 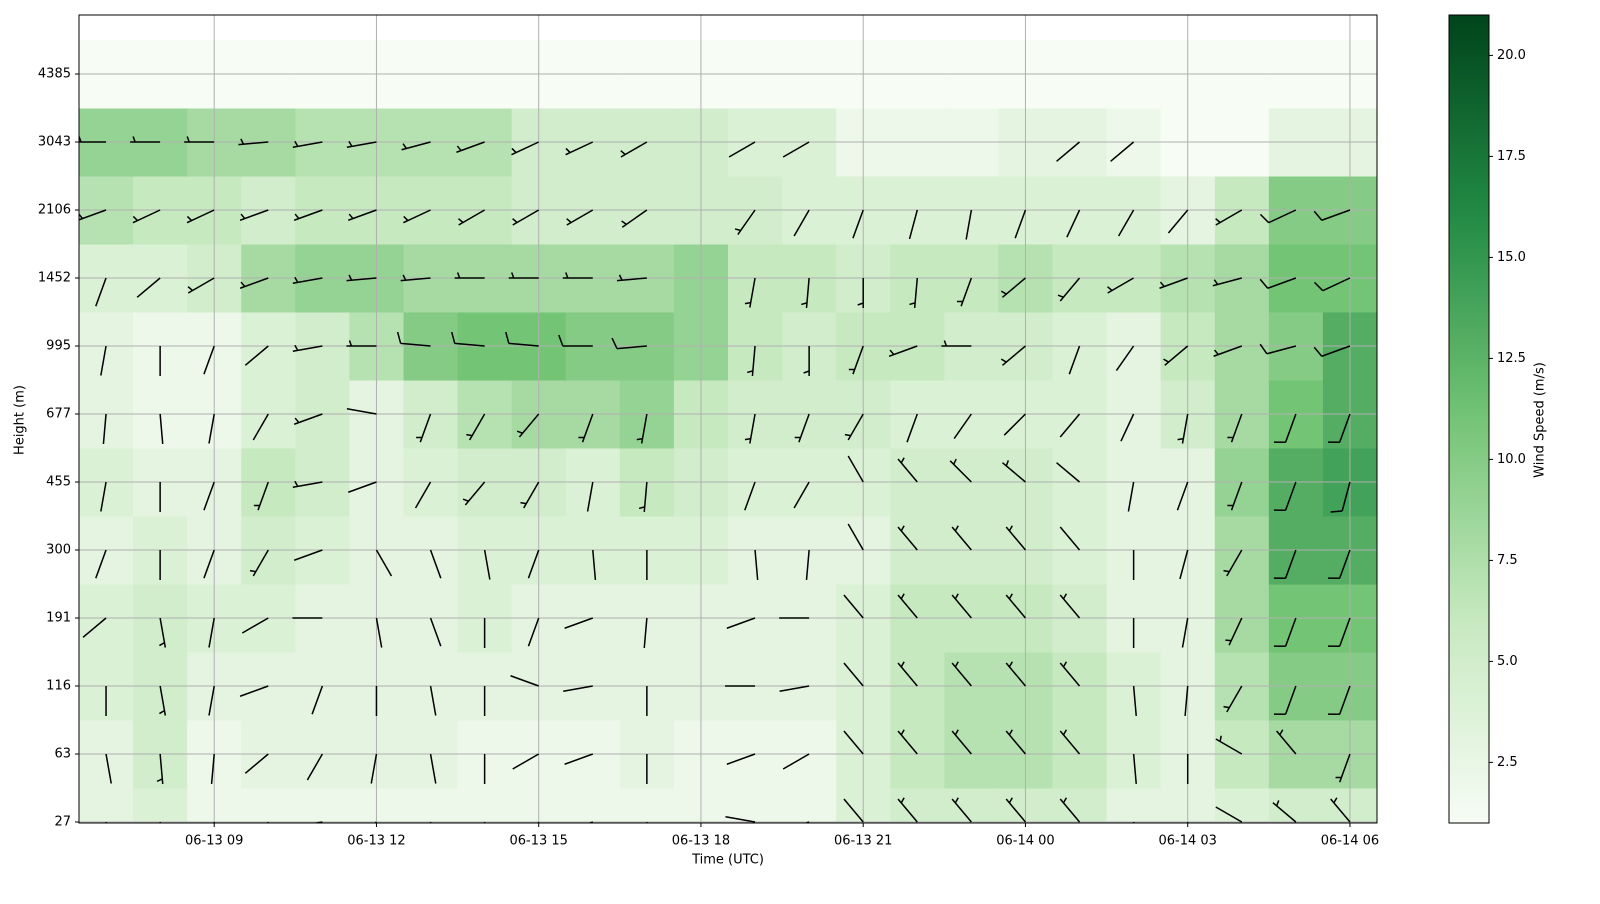 What do you see at coordinates (54, 142) in the screenshot?
I see `y-tick-label: 3043` at bounding box center [54, 142].